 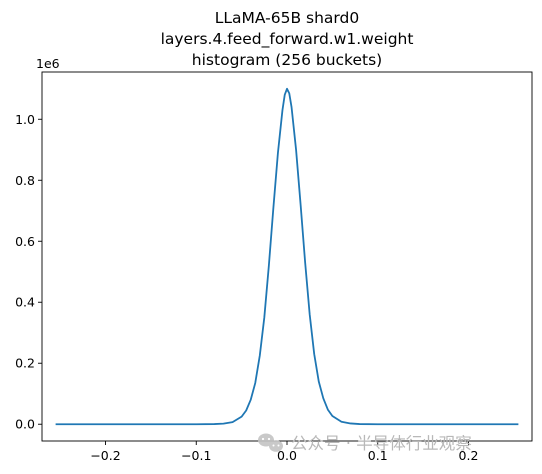 I want to click on x-tick-label: 0.1, so click(x=378, y=455).